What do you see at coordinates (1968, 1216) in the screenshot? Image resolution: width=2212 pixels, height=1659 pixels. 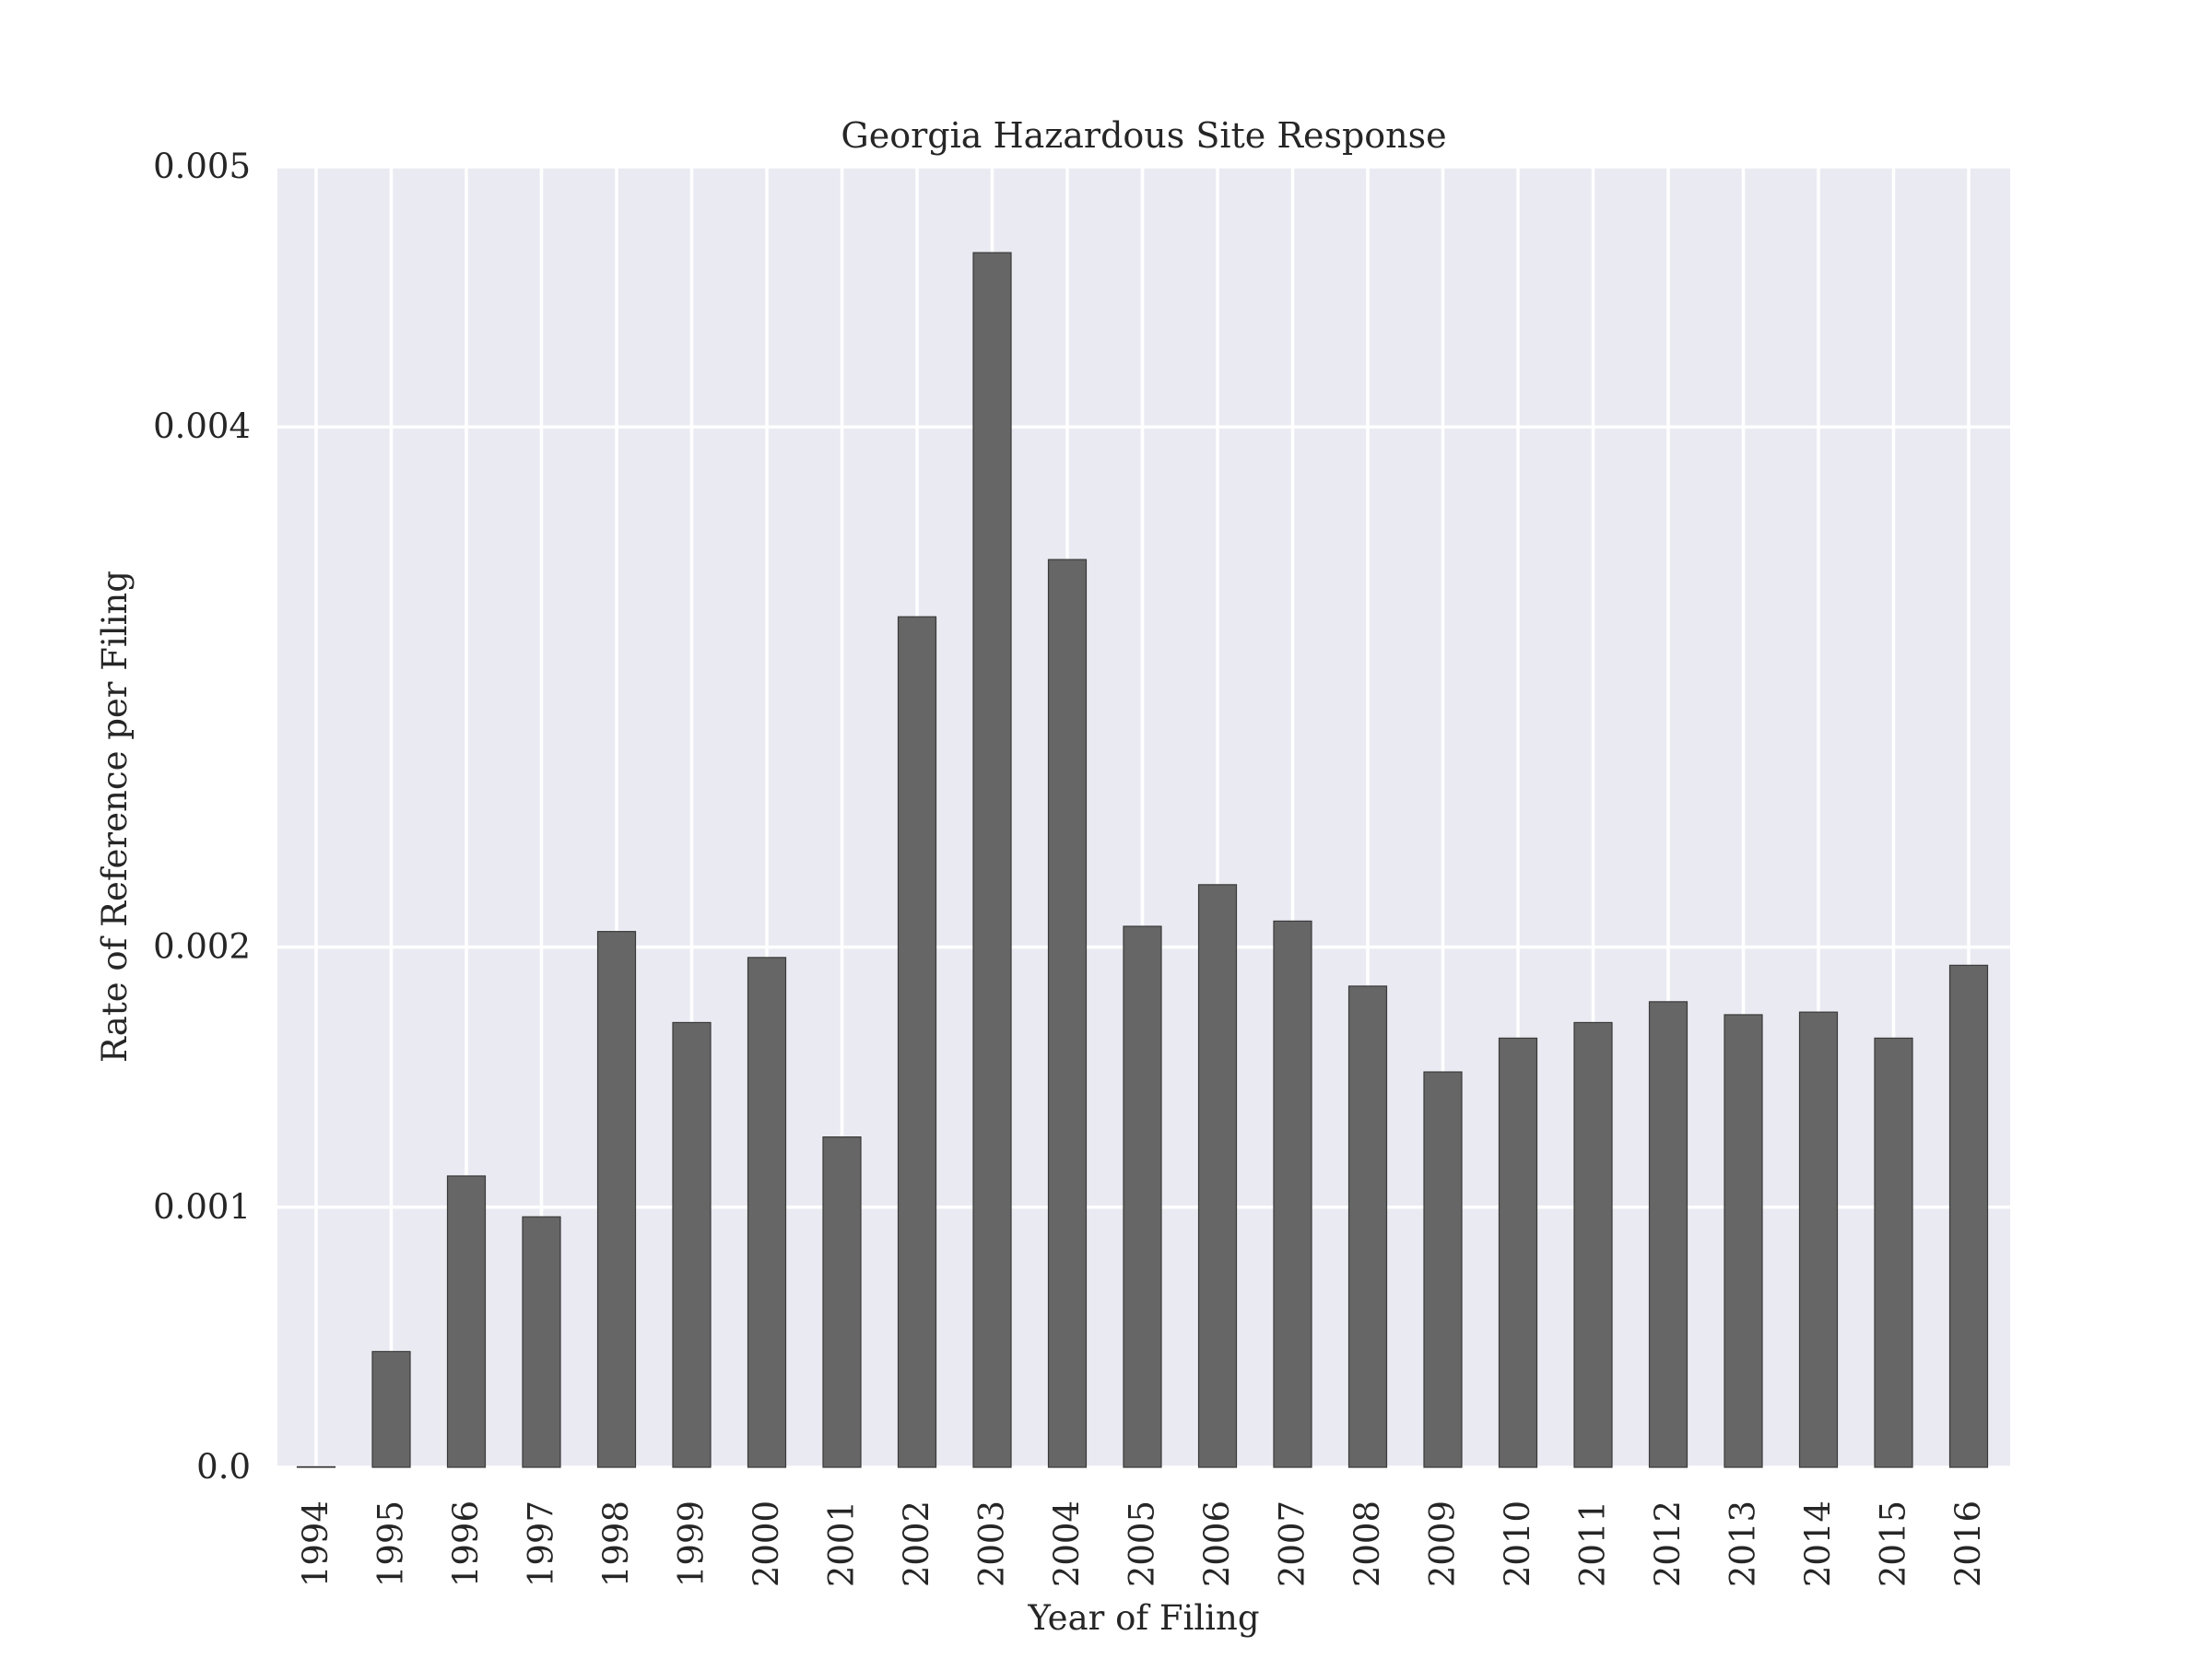 I see `bar-2016` at bounding box center [1968, 1216].